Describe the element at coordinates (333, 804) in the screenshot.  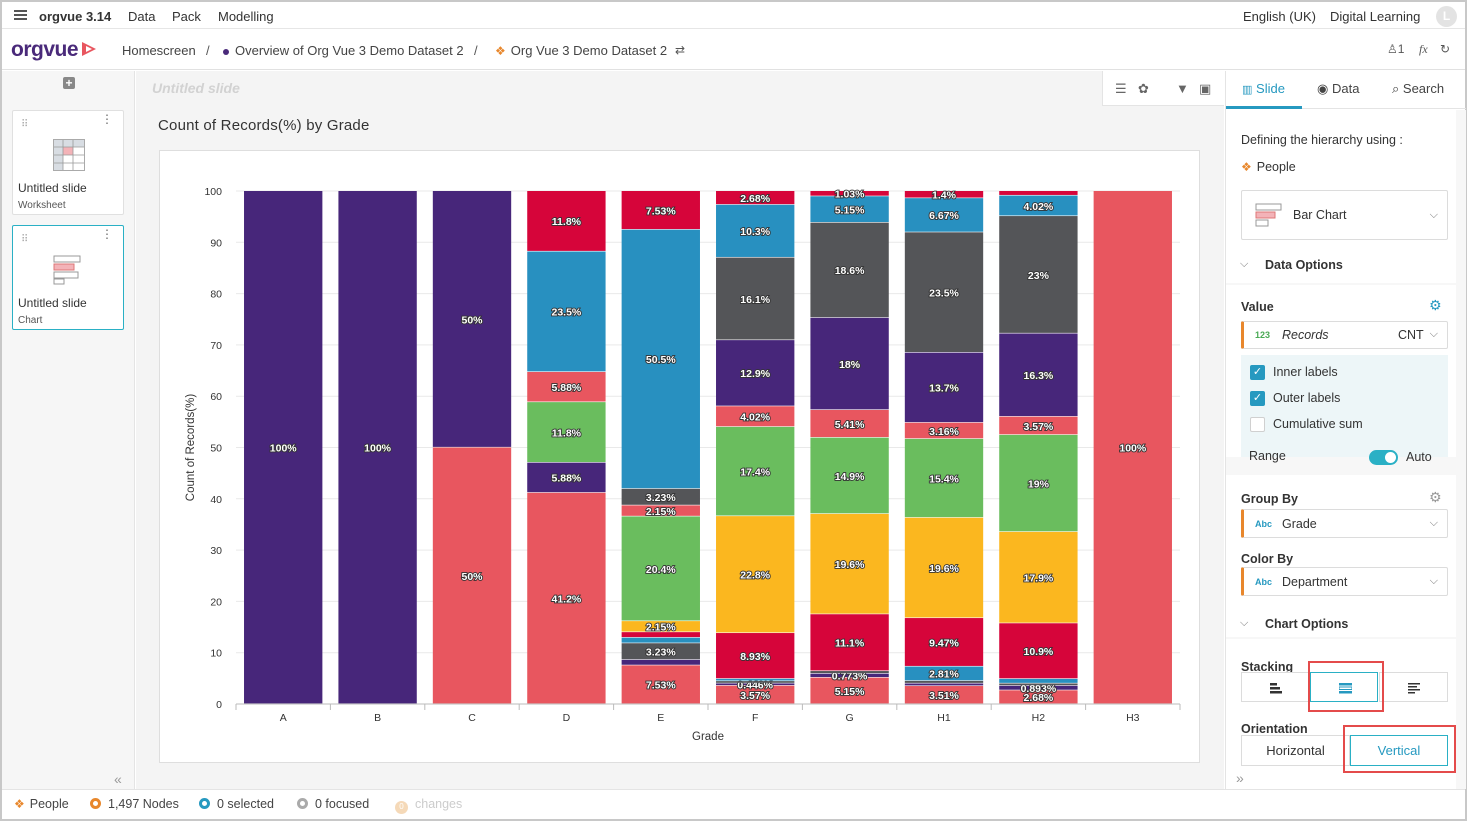
I see `footer-focused: 0 focused` at that location.